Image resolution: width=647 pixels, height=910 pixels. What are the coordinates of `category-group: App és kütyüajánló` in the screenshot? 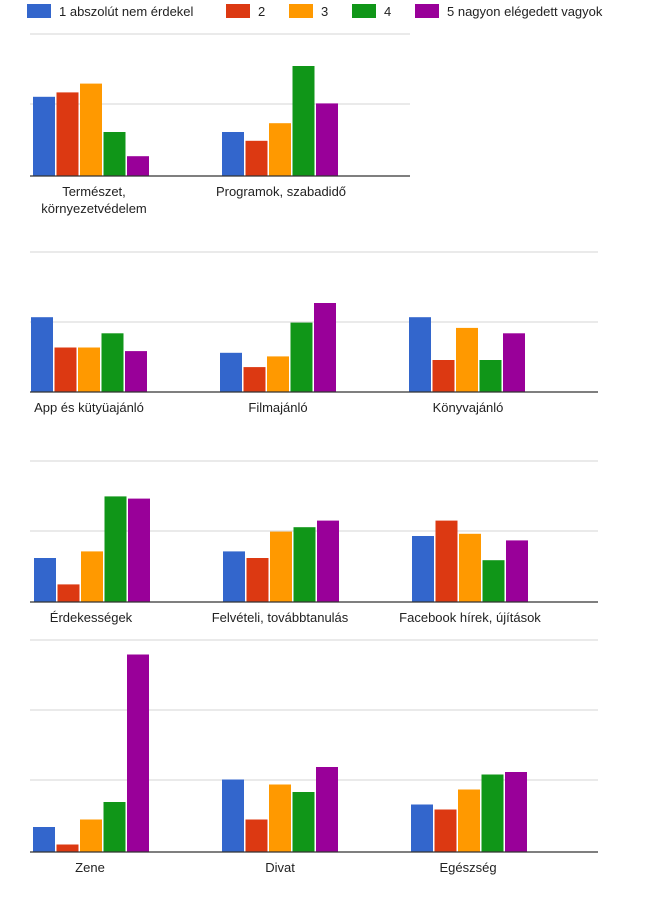 It's located at (89, 366).